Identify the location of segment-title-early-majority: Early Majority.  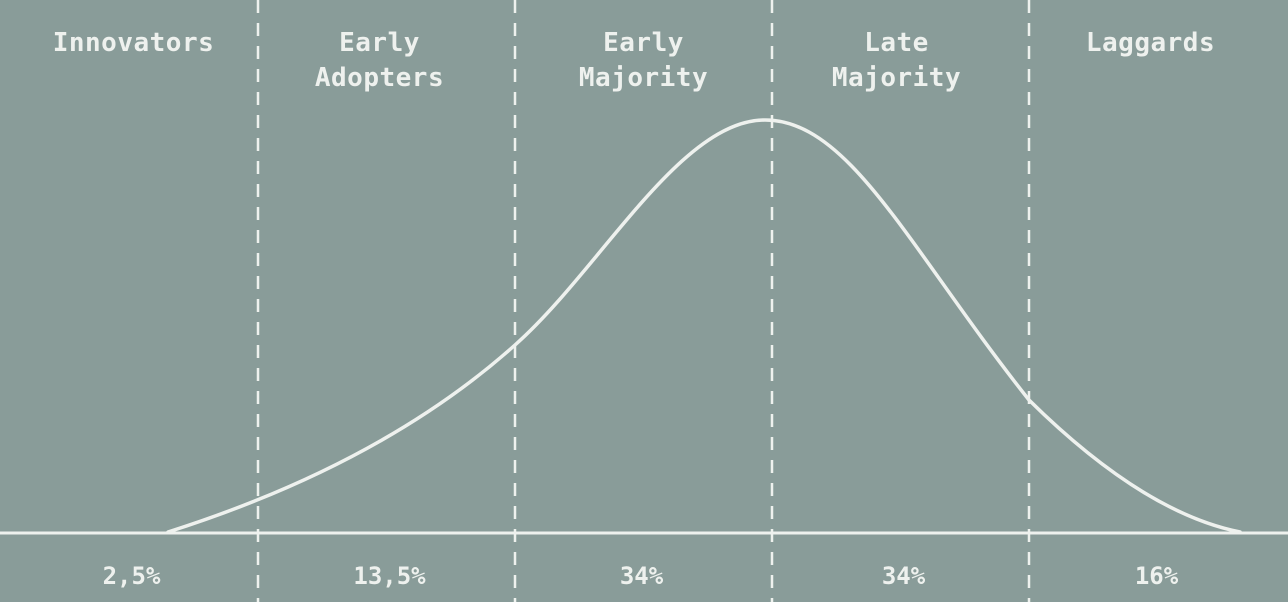
(643, 61).